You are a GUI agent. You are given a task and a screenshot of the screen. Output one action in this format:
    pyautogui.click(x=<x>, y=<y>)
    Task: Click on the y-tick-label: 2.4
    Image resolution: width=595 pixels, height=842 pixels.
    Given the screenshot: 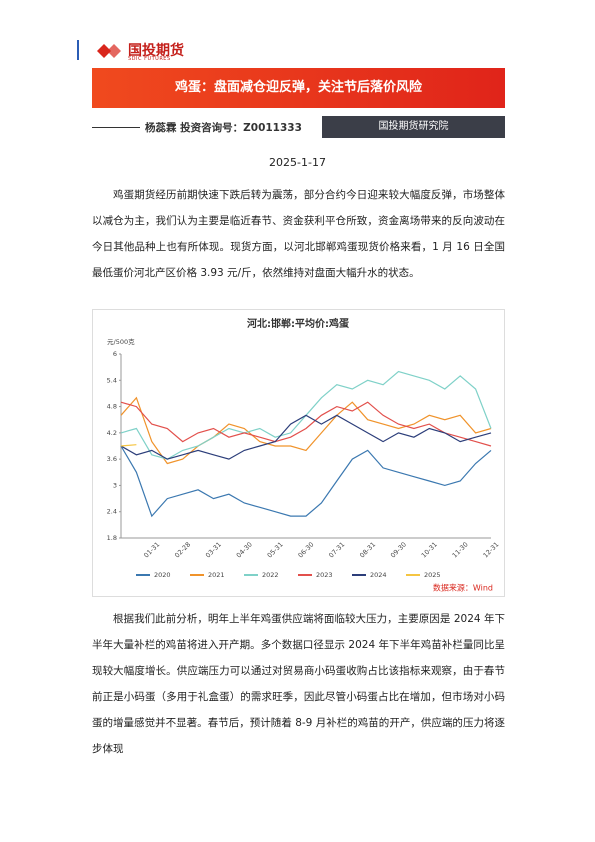 What is the action you would take?
    pyautogui.click(x=112, y=512)
    